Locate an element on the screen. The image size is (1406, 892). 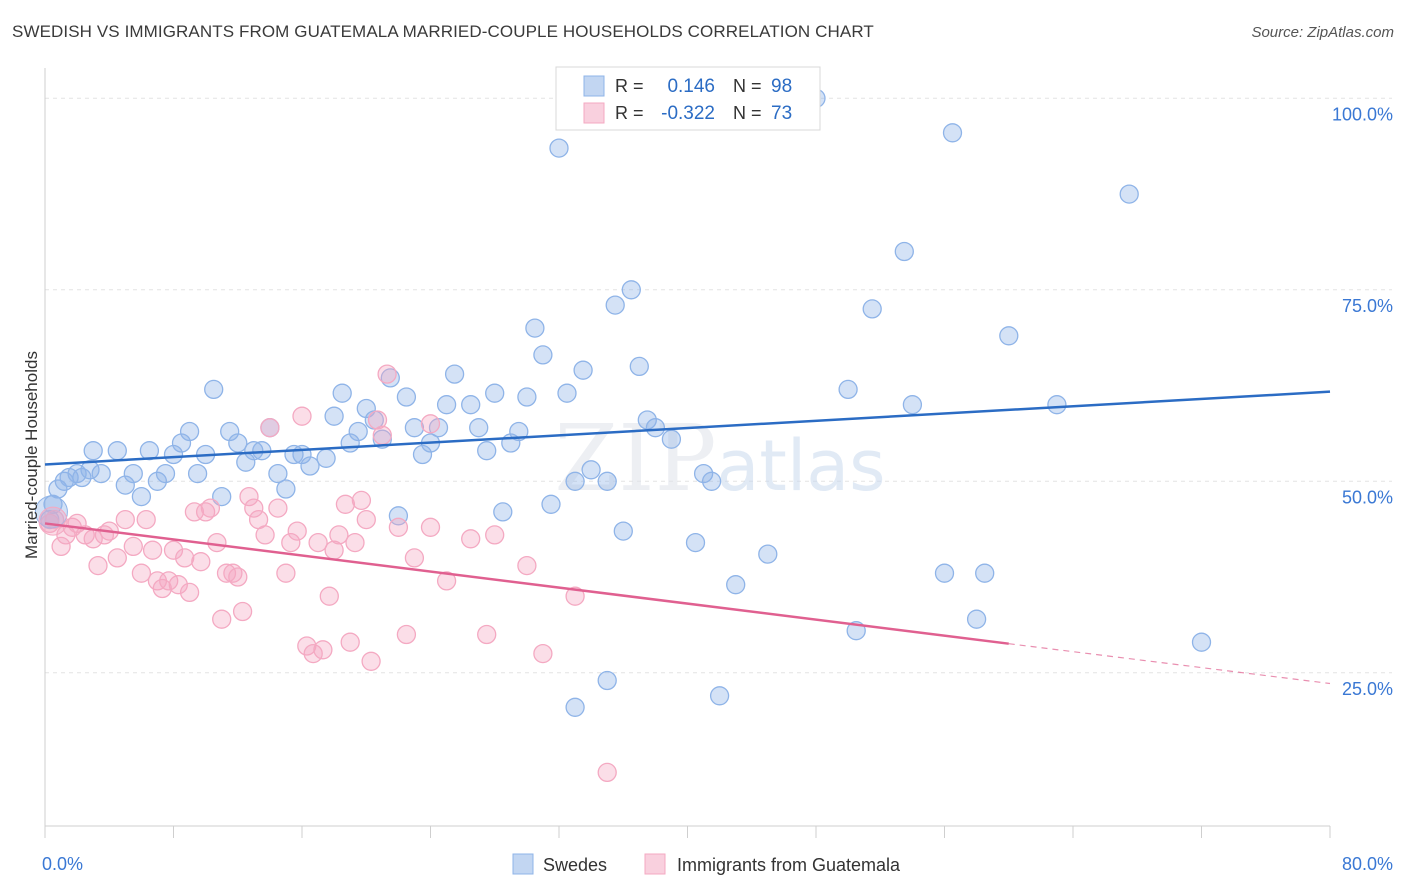
x-tick-label-0: 0.0% is located at coordinates (62, 864).